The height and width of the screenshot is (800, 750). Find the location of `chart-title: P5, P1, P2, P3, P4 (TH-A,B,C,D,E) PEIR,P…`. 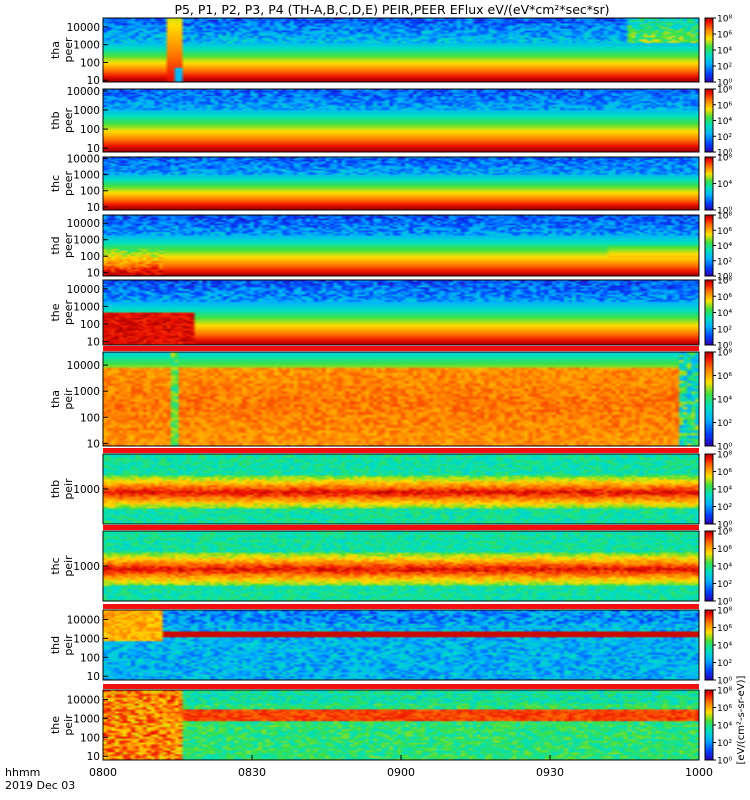

chart-title: P5, P1, P2, P3, P4 (TH-A,B,C,D,E) PEIR,P… is located at coordinates (391, 9).